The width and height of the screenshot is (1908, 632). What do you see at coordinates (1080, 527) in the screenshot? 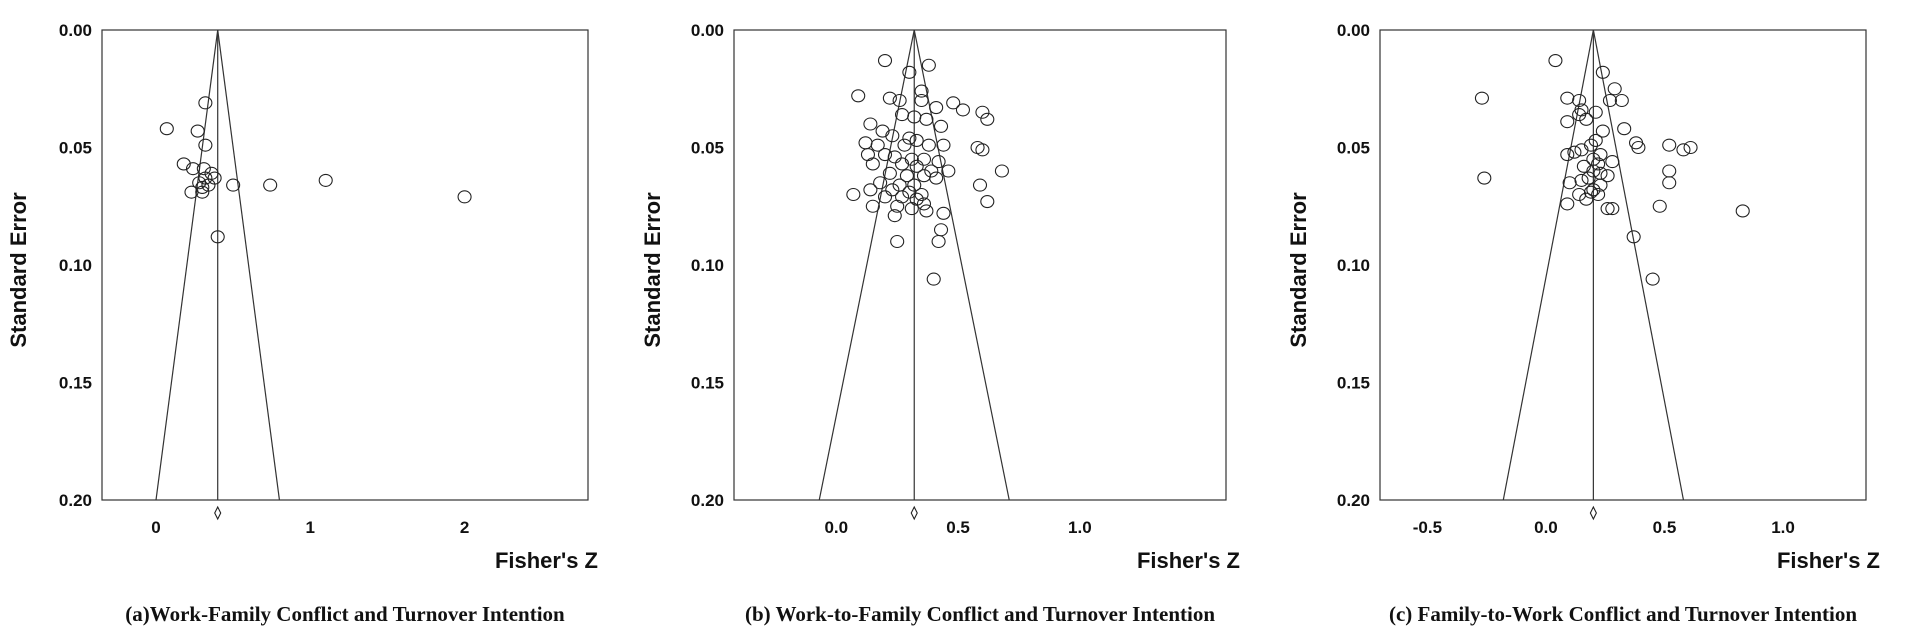
I see `x-tick-label: 1.0` at bounding box center [1080, 527].